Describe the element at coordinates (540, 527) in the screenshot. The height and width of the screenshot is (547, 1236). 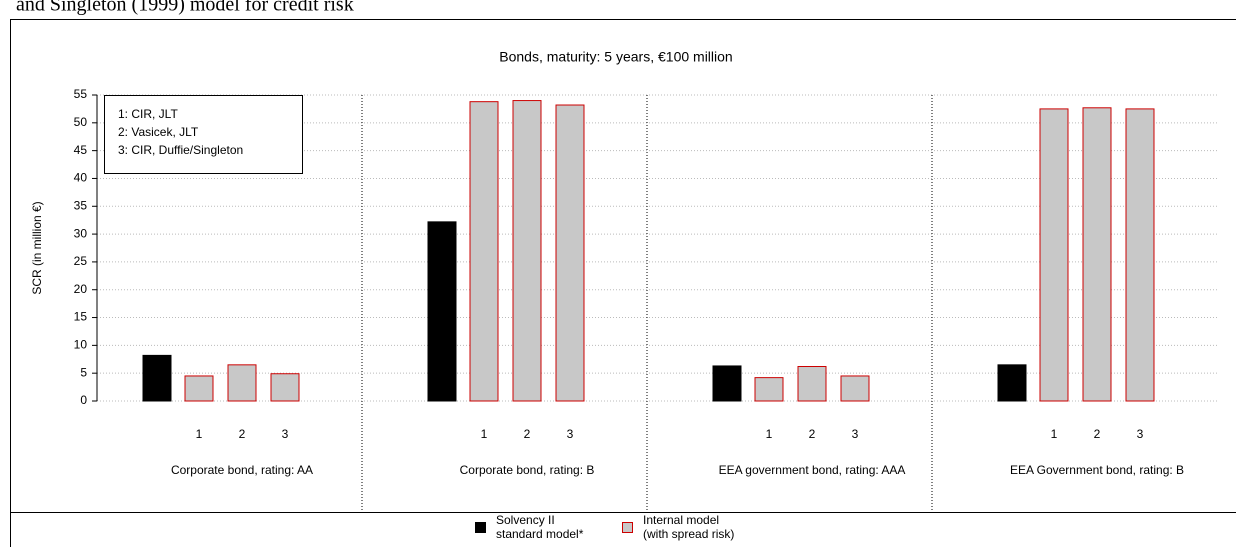
I see `legend-label: Solvency II standard model*` at that location.